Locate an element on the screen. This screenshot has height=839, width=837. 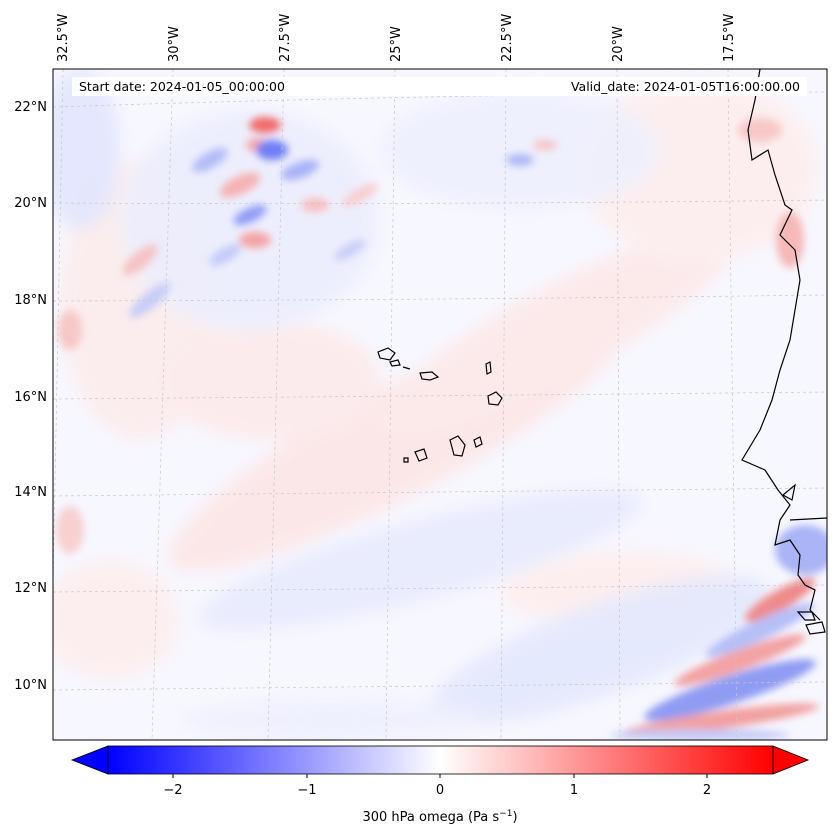
lat-label: 16°N is located at coordinates (30, 397).